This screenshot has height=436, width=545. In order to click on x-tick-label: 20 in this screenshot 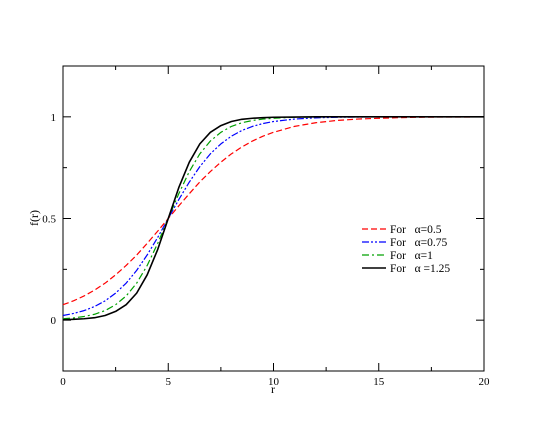, I will do `click(485, 382)`.